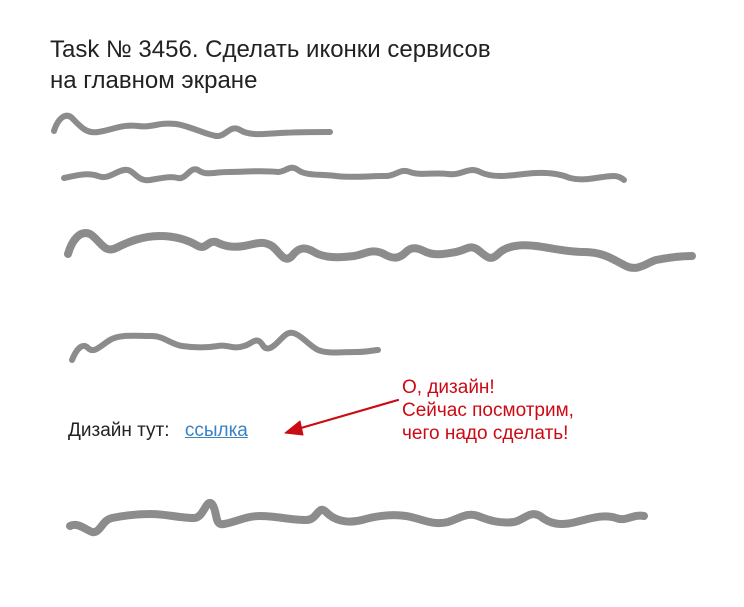  I want to click on design-link: ссылка, so click(216, 430).